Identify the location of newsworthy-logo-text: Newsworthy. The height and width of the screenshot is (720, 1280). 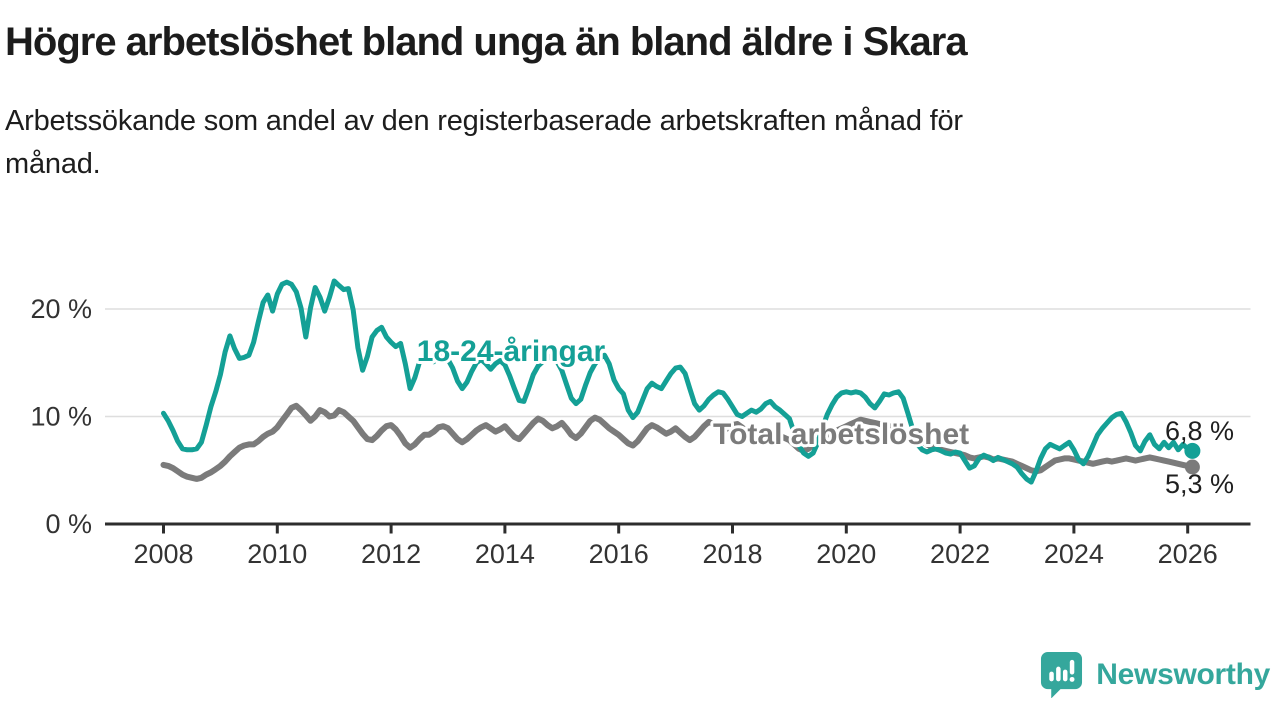
(1183, 674).